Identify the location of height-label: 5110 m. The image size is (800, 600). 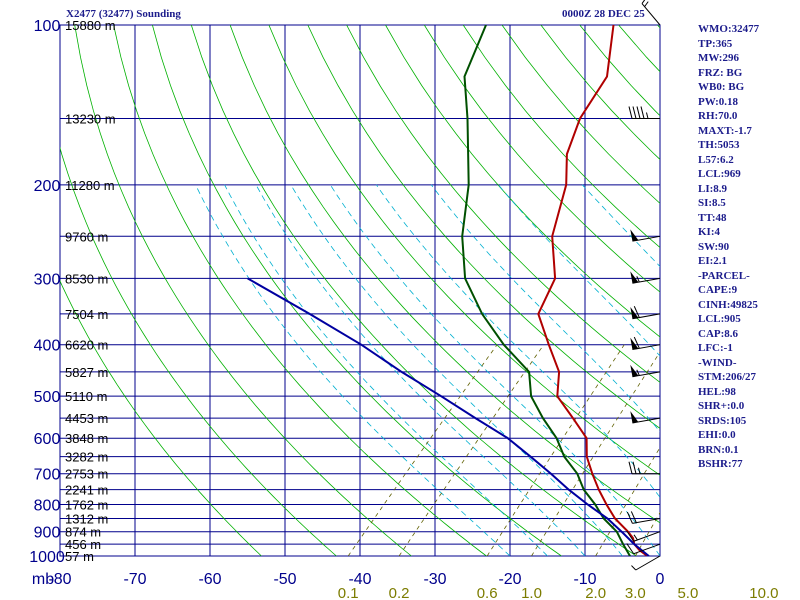
(86, 396).